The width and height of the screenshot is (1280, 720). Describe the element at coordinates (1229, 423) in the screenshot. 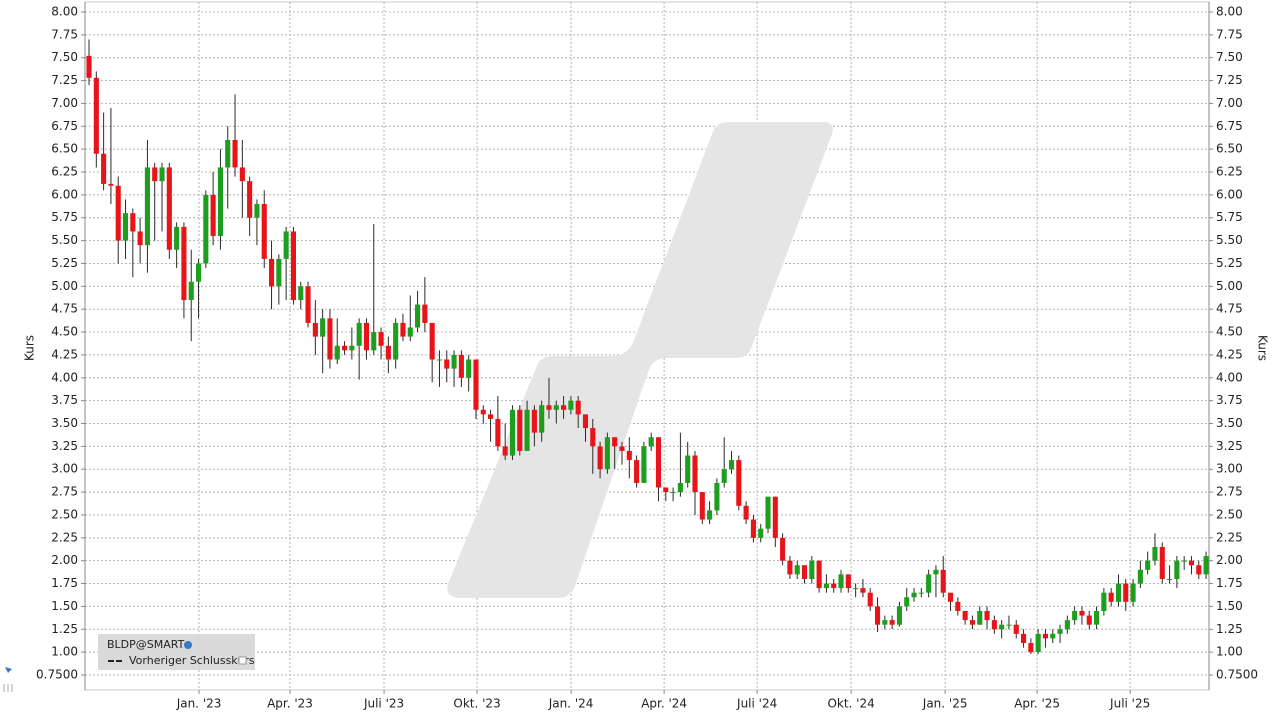

I see `y-tick-label: 3.50` at that location.